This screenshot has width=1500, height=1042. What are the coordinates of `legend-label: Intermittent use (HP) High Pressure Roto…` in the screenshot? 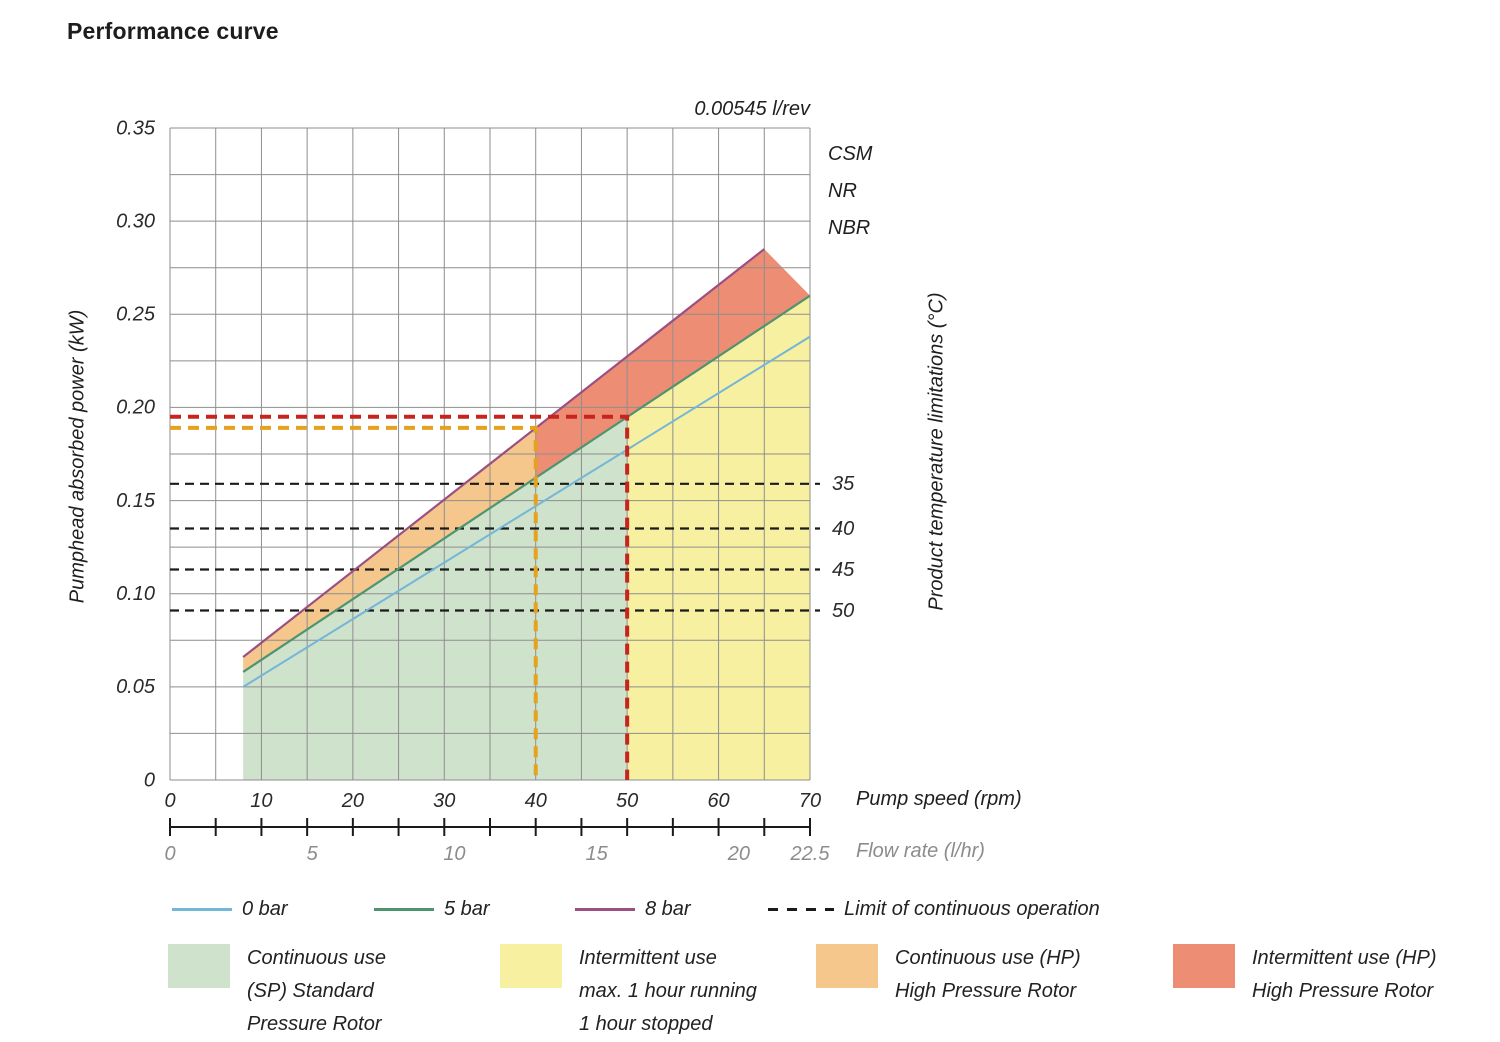 It's located at (1344, 974).